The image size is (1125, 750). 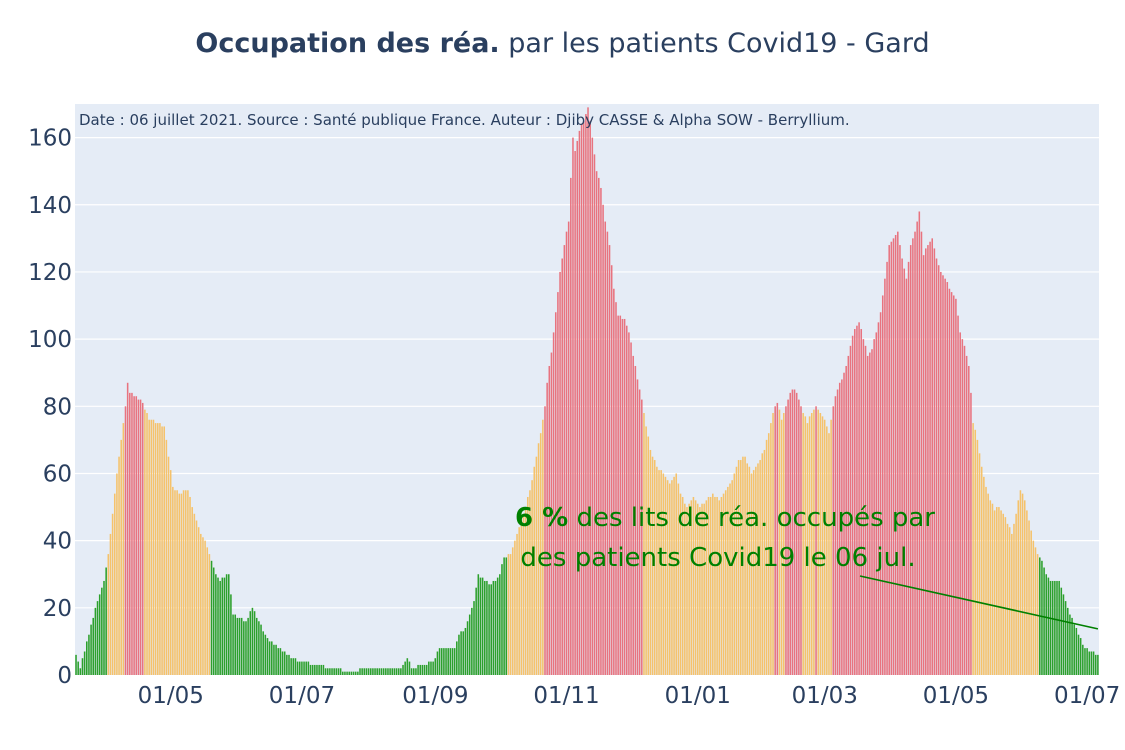 I want to click on chart-title-rest: par les patients Covid19 - Gard, so click(x=714, y=43).